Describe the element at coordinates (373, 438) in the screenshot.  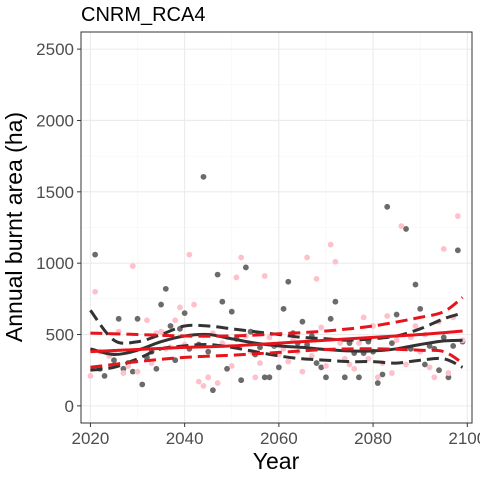
I see `x-tick-label: 2080` at that location.